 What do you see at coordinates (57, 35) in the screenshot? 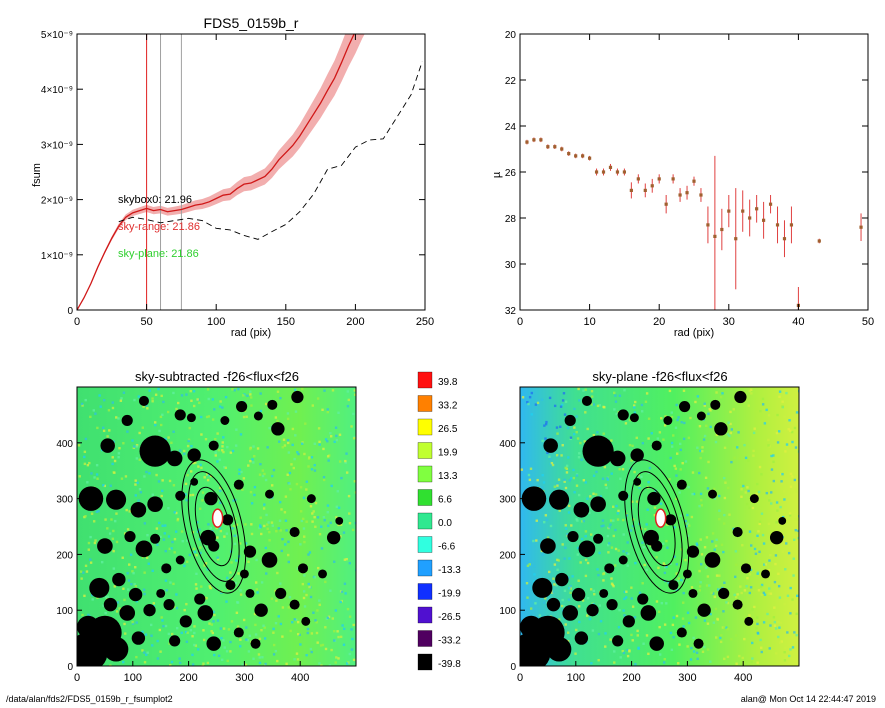
I see `y-tick-label: 5×10⁻⁹` at bounding box center [57, 35].